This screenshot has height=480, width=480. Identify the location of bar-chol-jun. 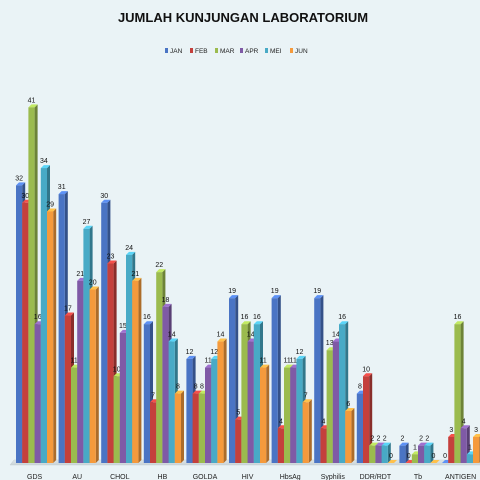
(137, 370).